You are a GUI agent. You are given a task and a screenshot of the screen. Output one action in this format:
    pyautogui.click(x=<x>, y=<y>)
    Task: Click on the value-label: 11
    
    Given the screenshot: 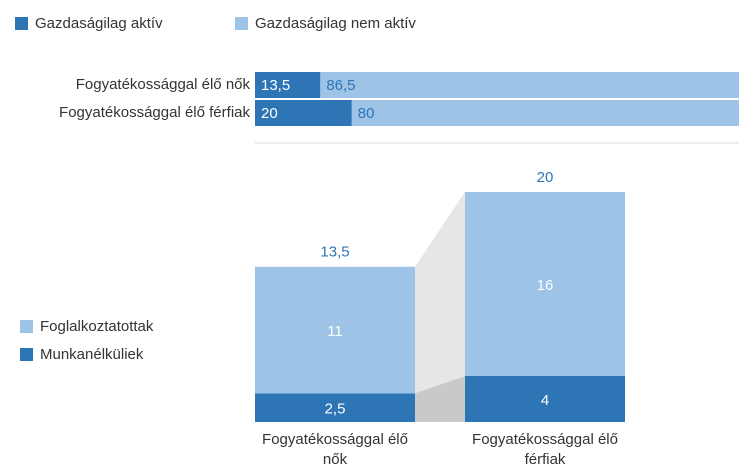 What is the action you would take?
    pyautogui.click(x=335, y=331)
    